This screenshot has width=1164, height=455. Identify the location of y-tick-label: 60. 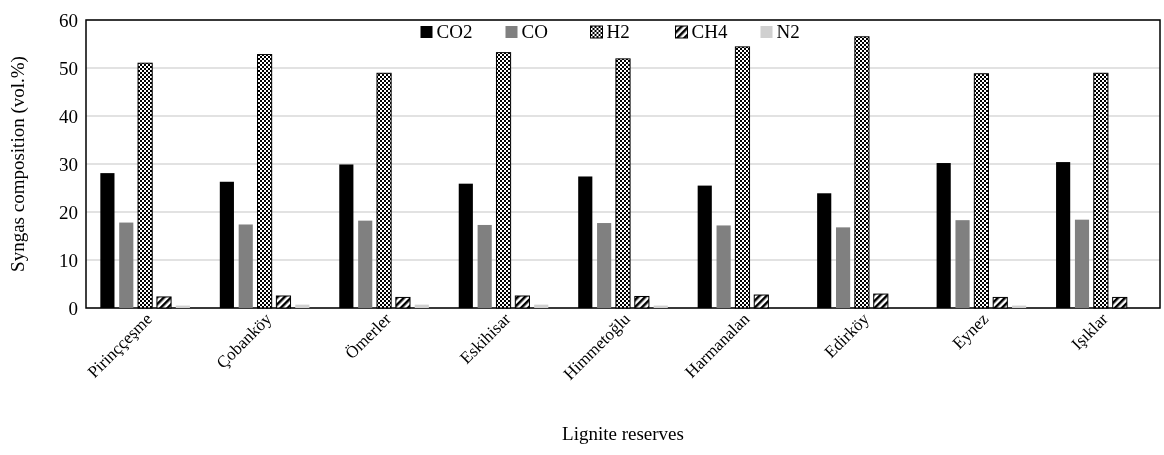
(68, 20).